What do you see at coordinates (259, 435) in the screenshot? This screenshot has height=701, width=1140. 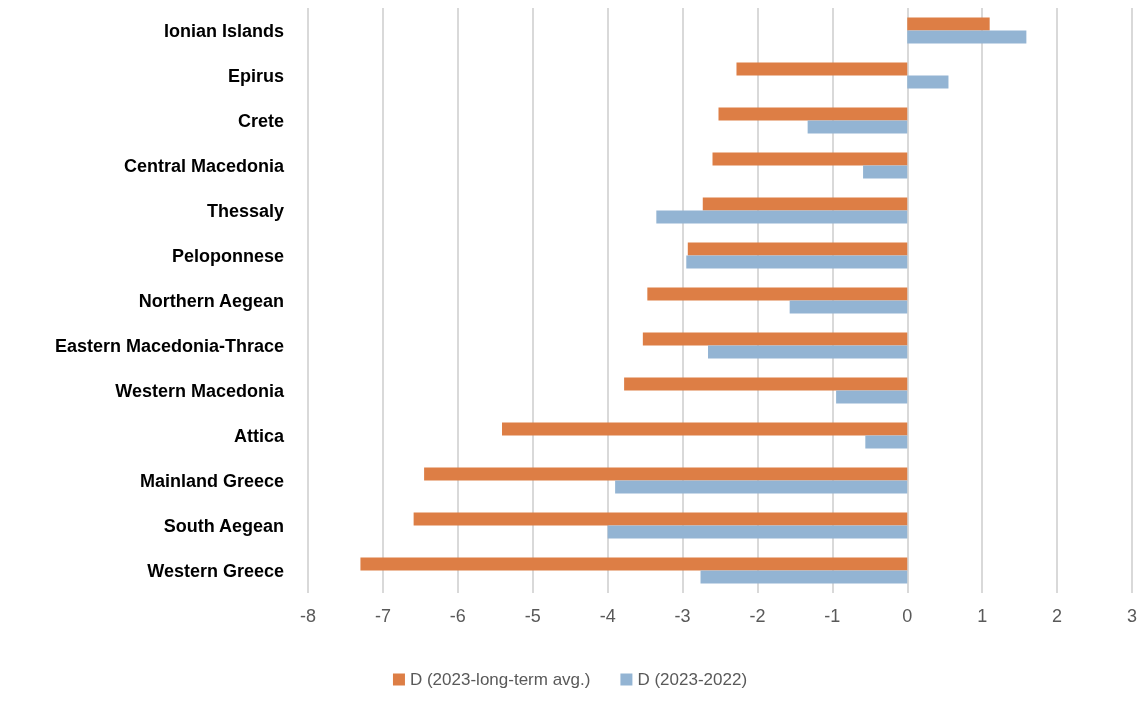 I see `y-tick-label: Attica` at bounding box center [259, 435].